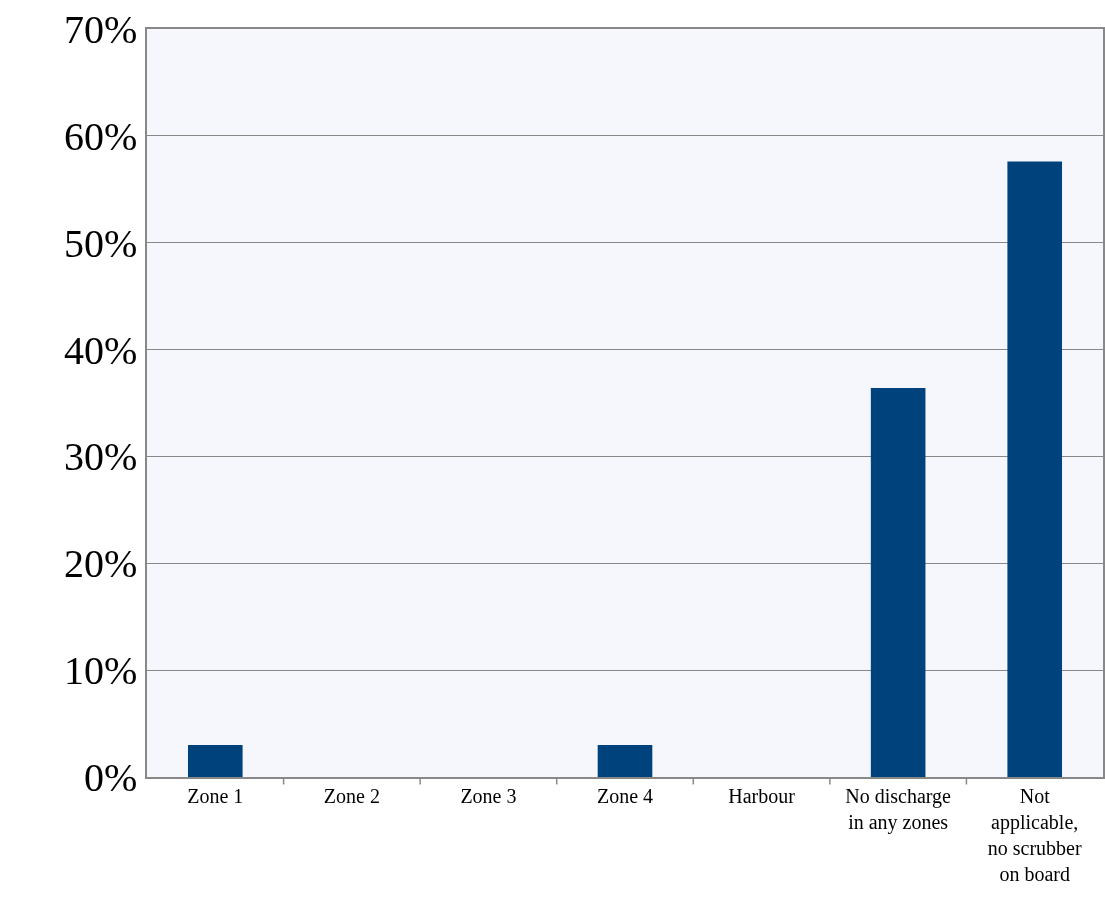 This screenshot has height=912, width=1105. Describe the element at coordinates (351, 795) in the screenshot. I see `x-tick-label: Zone 2` at that location.